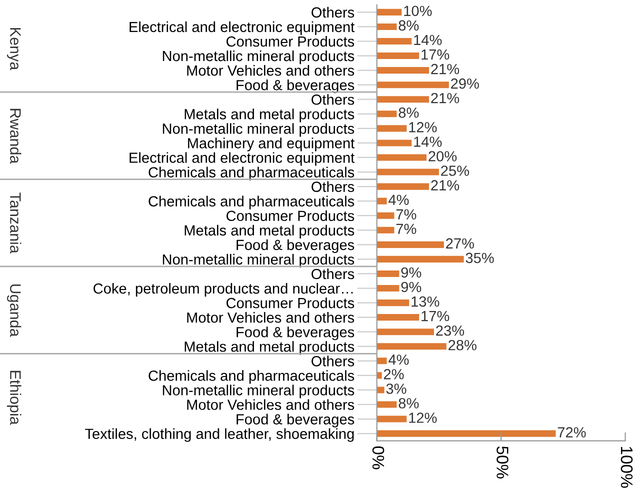 The image size is (642, 492). What do you see at coordinates (442, 156) in the screenshot?
I see `data-label: 20%` at bounding box center [442, 156].